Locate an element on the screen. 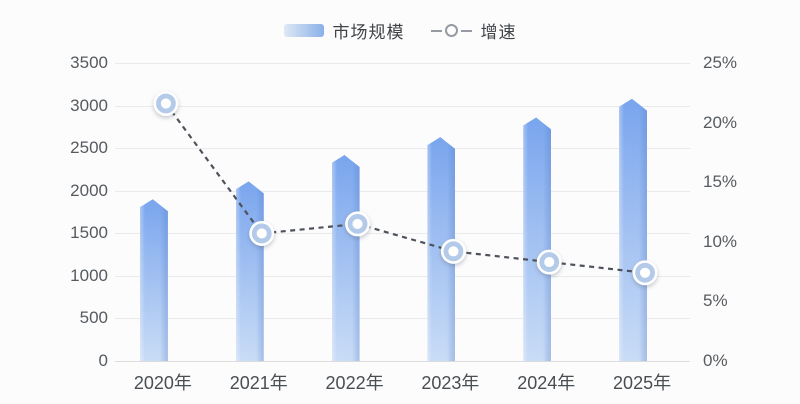  x-axis-label: 2022年 is located at coordinates (354, 383).